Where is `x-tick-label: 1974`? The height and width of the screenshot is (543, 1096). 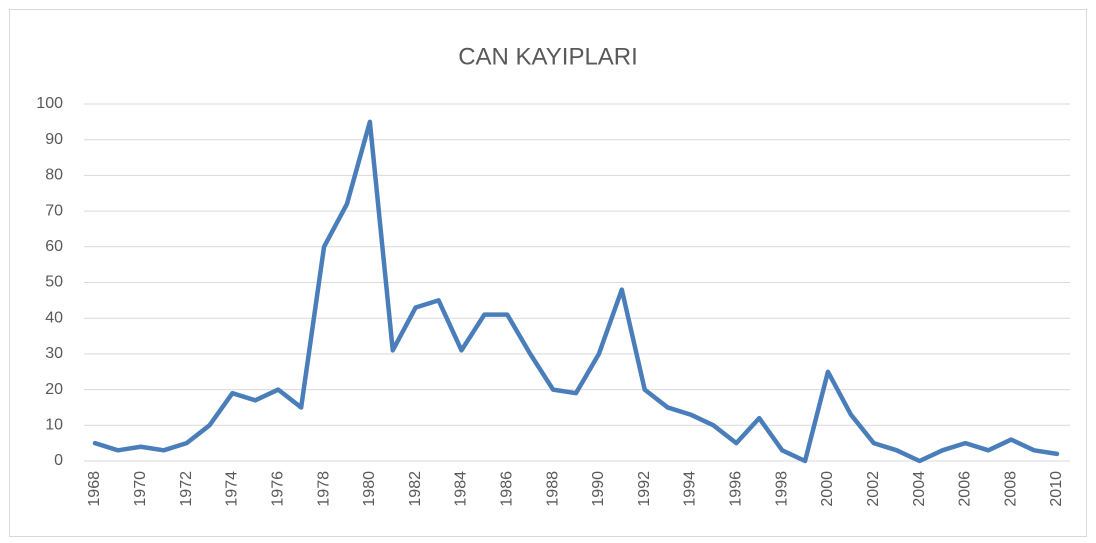
x-tick-label: 1974 is located at coordinates (232, 489).